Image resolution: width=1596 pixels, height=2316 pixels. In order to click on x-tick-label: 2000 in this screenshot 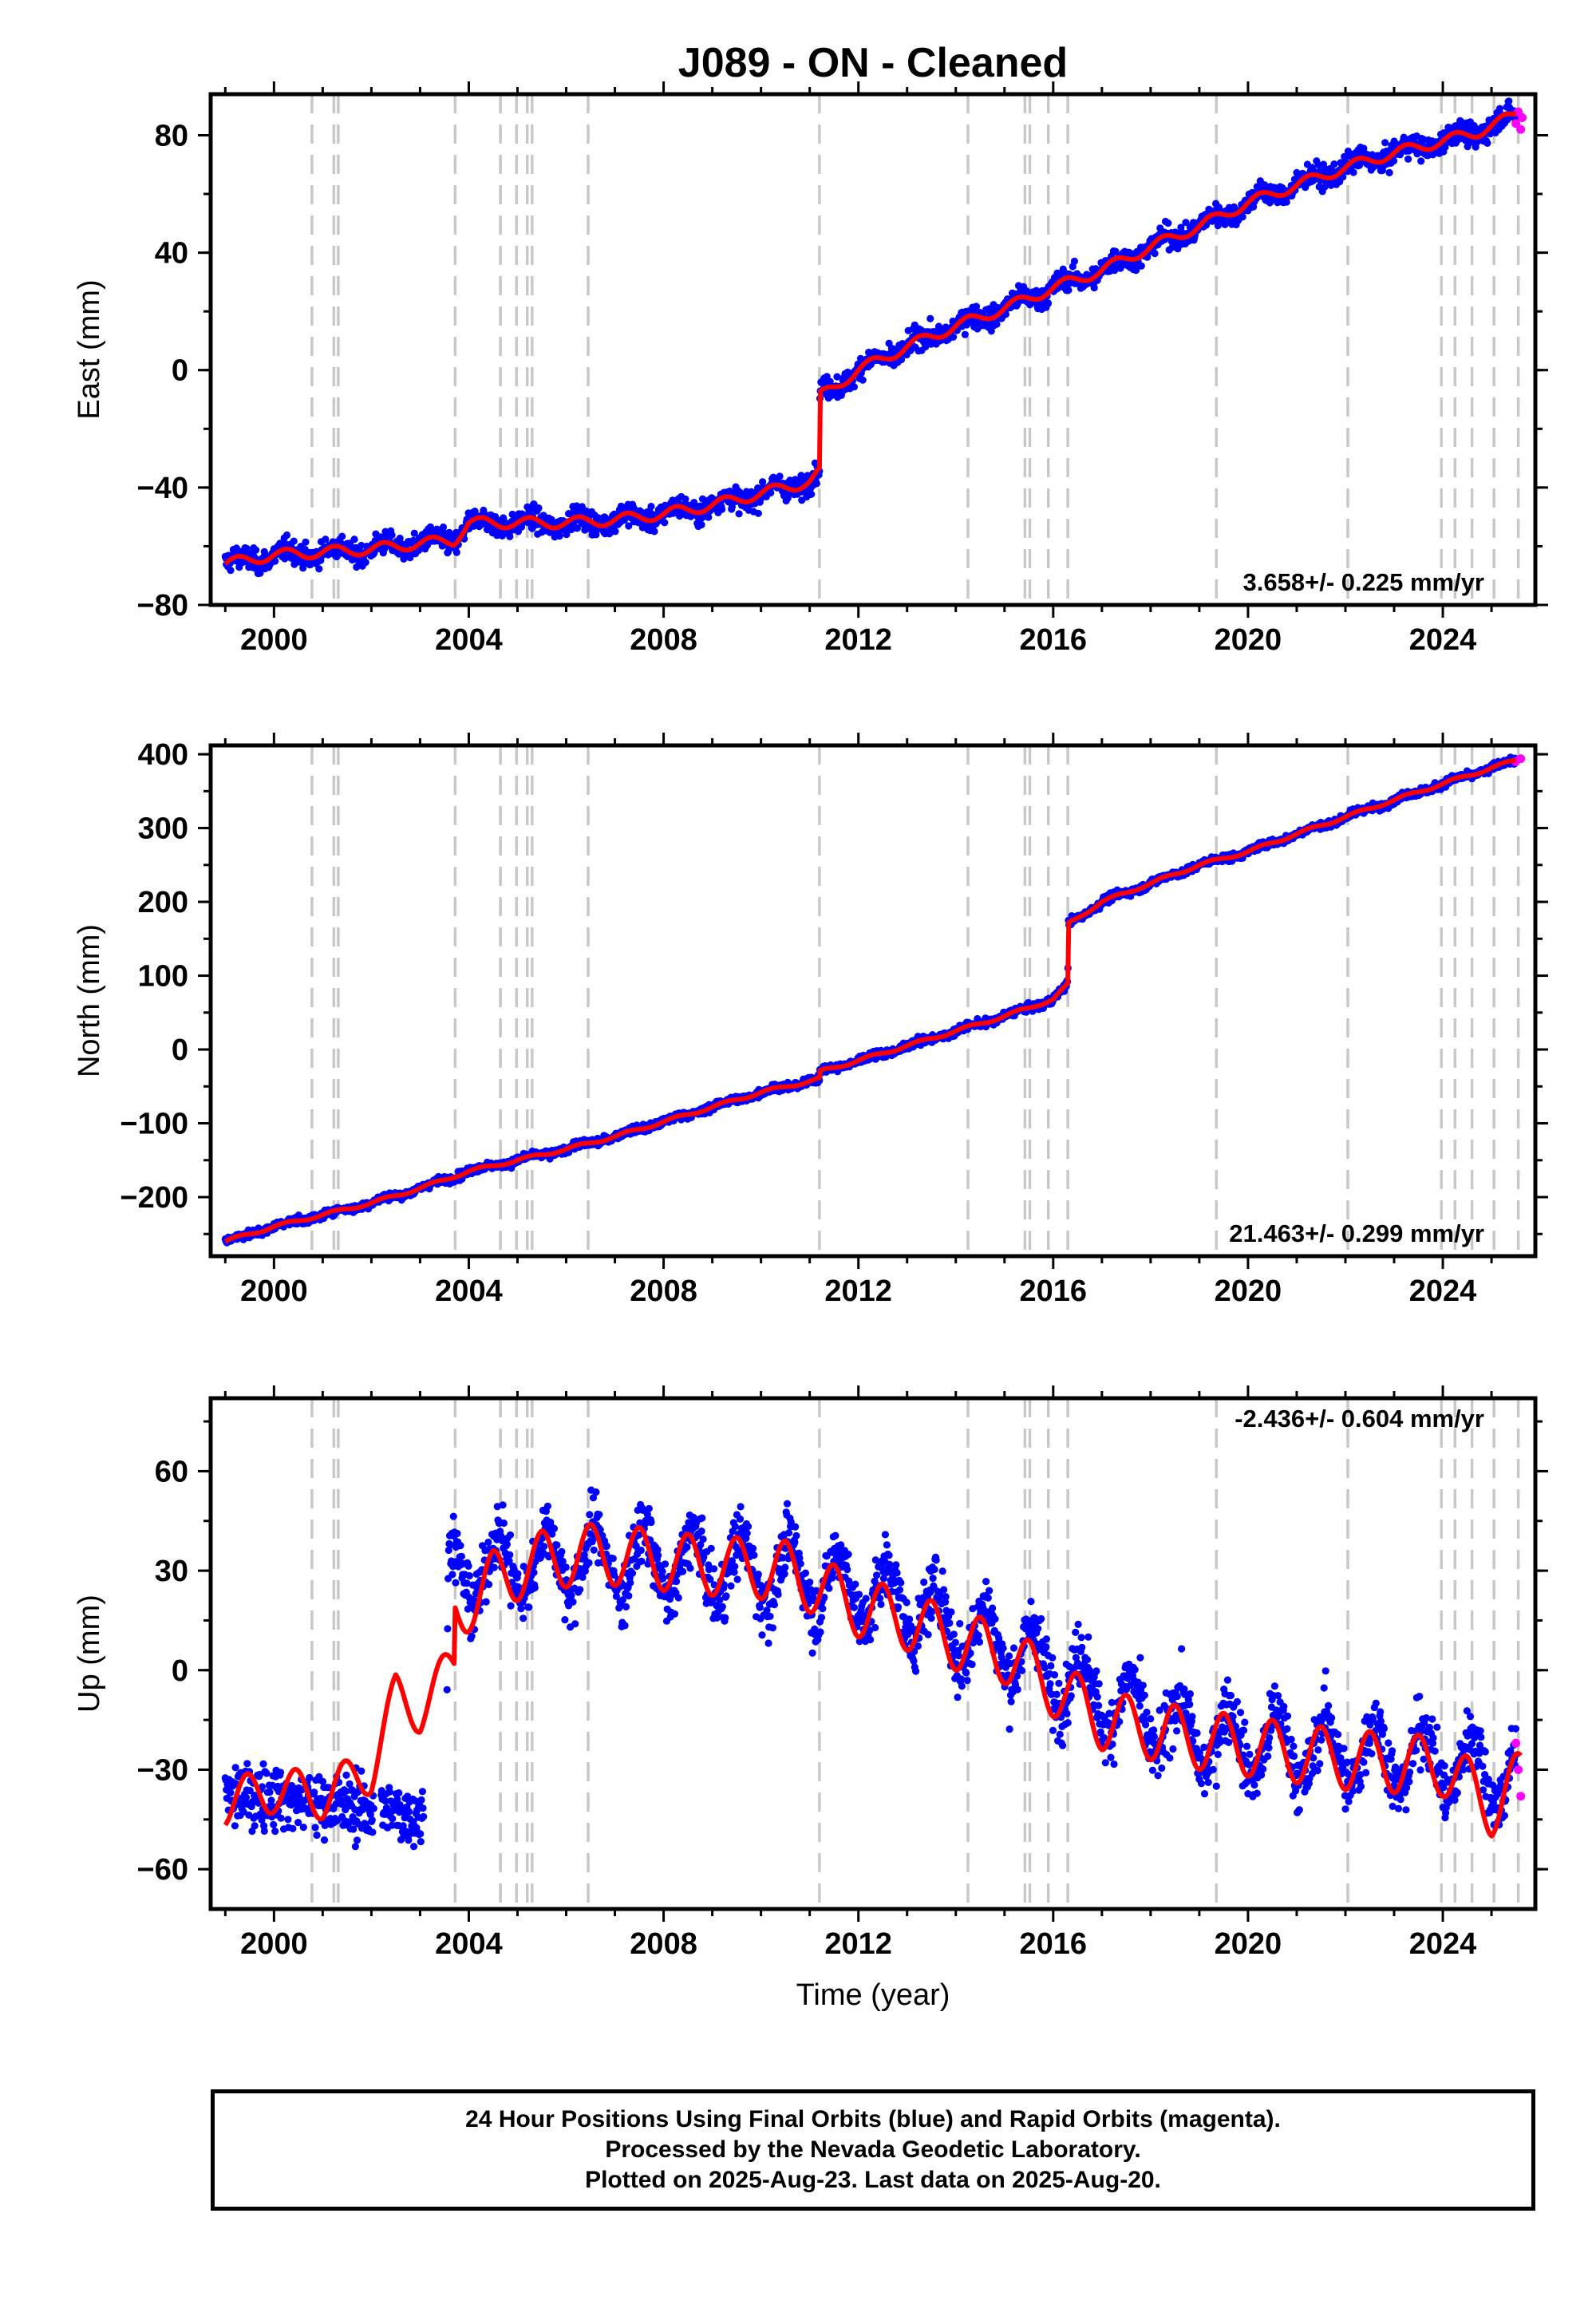, I will do `click(274, 640)`.